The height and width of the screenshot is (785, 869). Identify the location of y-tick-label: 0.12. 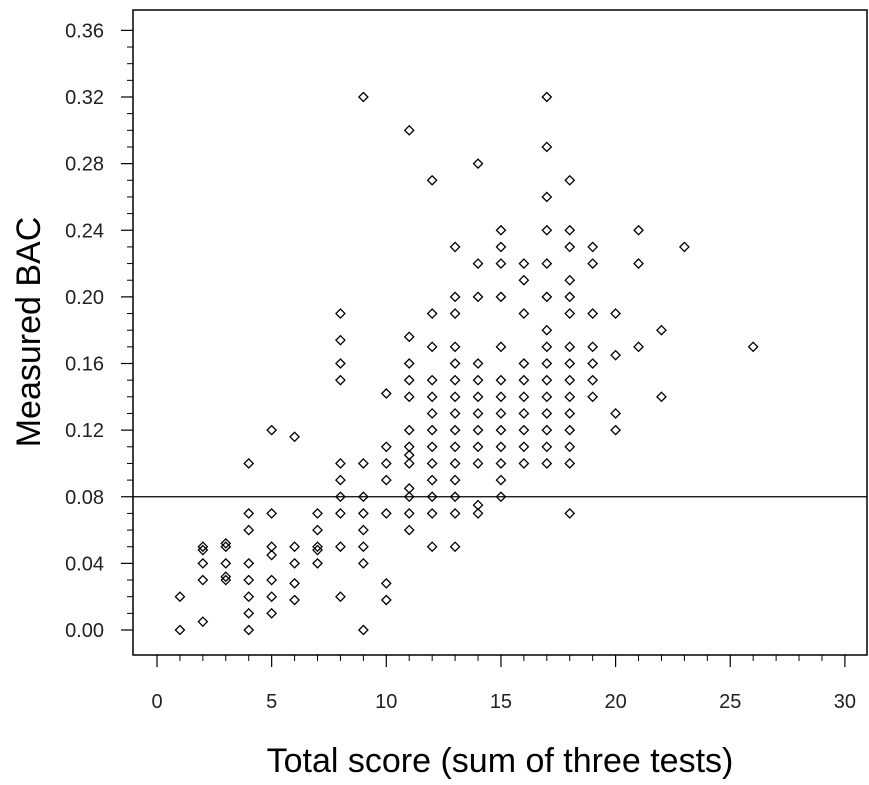
(84, 431).